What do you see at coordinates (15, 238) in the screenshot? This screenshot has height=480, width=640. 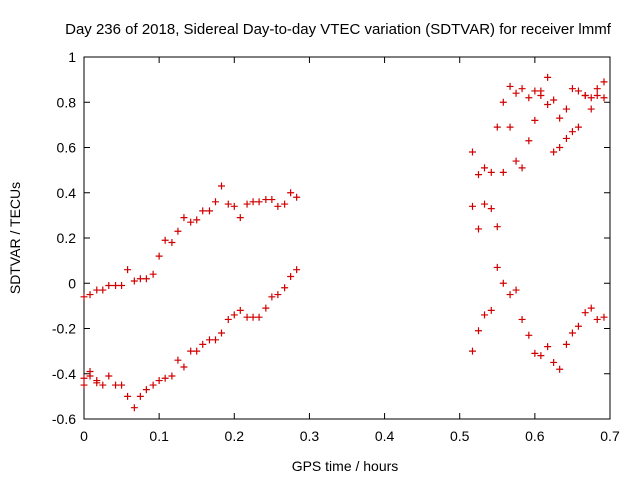 I see `y-axis-label: SDTVAR / TECUs` at bounding box center [15, 238].